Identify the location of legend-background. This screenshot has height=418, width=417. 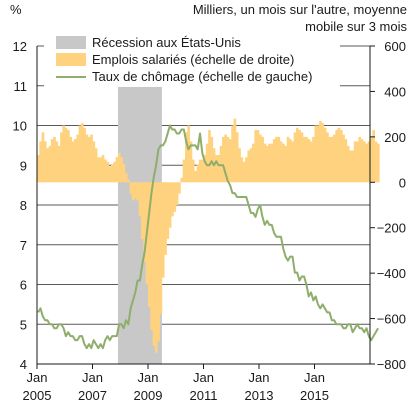
(192, 60).